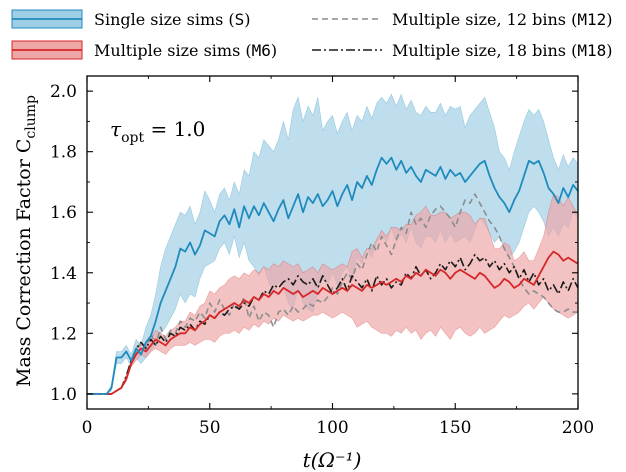  I want to click on tau-value: = 1.0, so click(174, 129).